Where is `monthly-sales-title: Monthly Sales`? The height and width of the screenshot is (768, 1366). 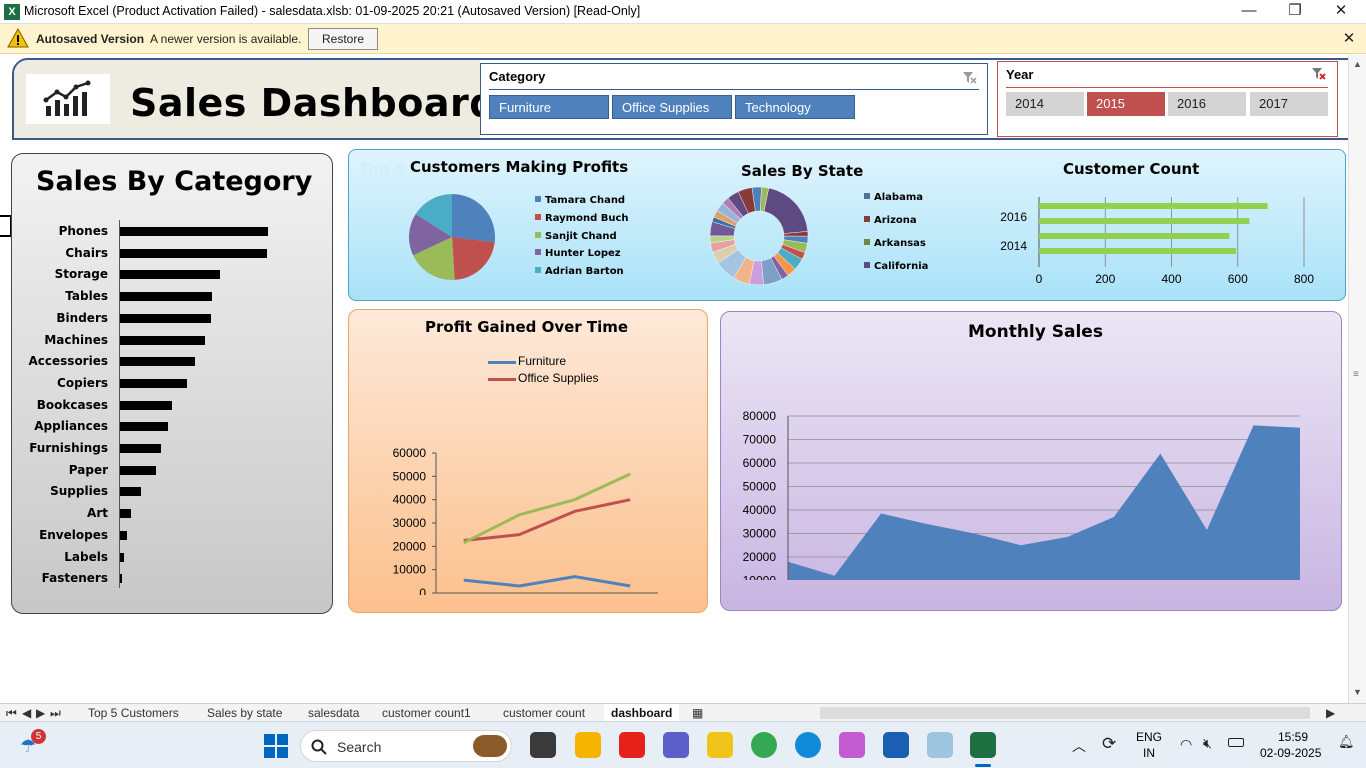
monthly-sales-title: Monthly Sales is located at coordinates (1035, 332).